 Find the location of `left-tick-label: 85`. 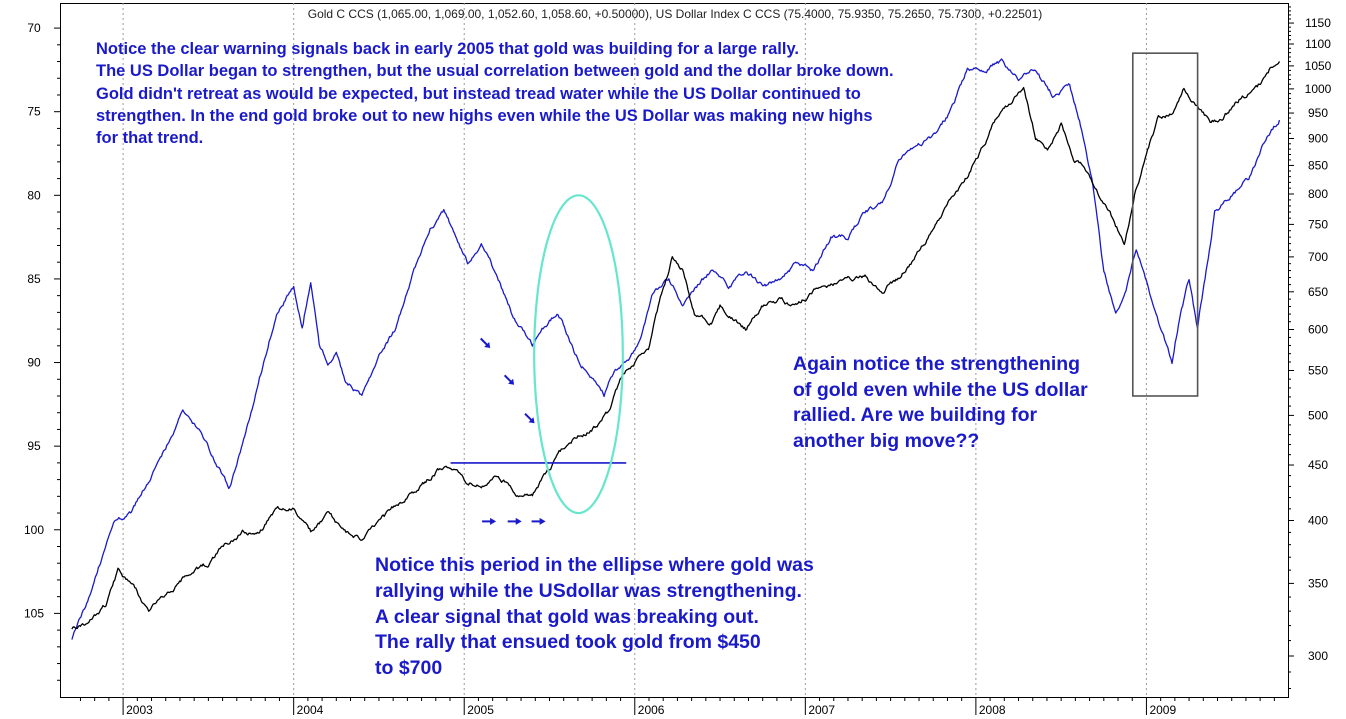

left-tick-label: 85 is located at coordinates (34, 279).